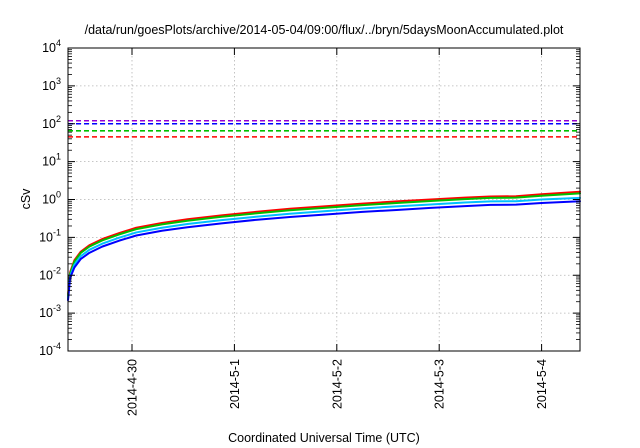 The height and width of the screenshot is (448, 640). I want to click on y-tick-label: 10⁻⁴, so click(50, 349).